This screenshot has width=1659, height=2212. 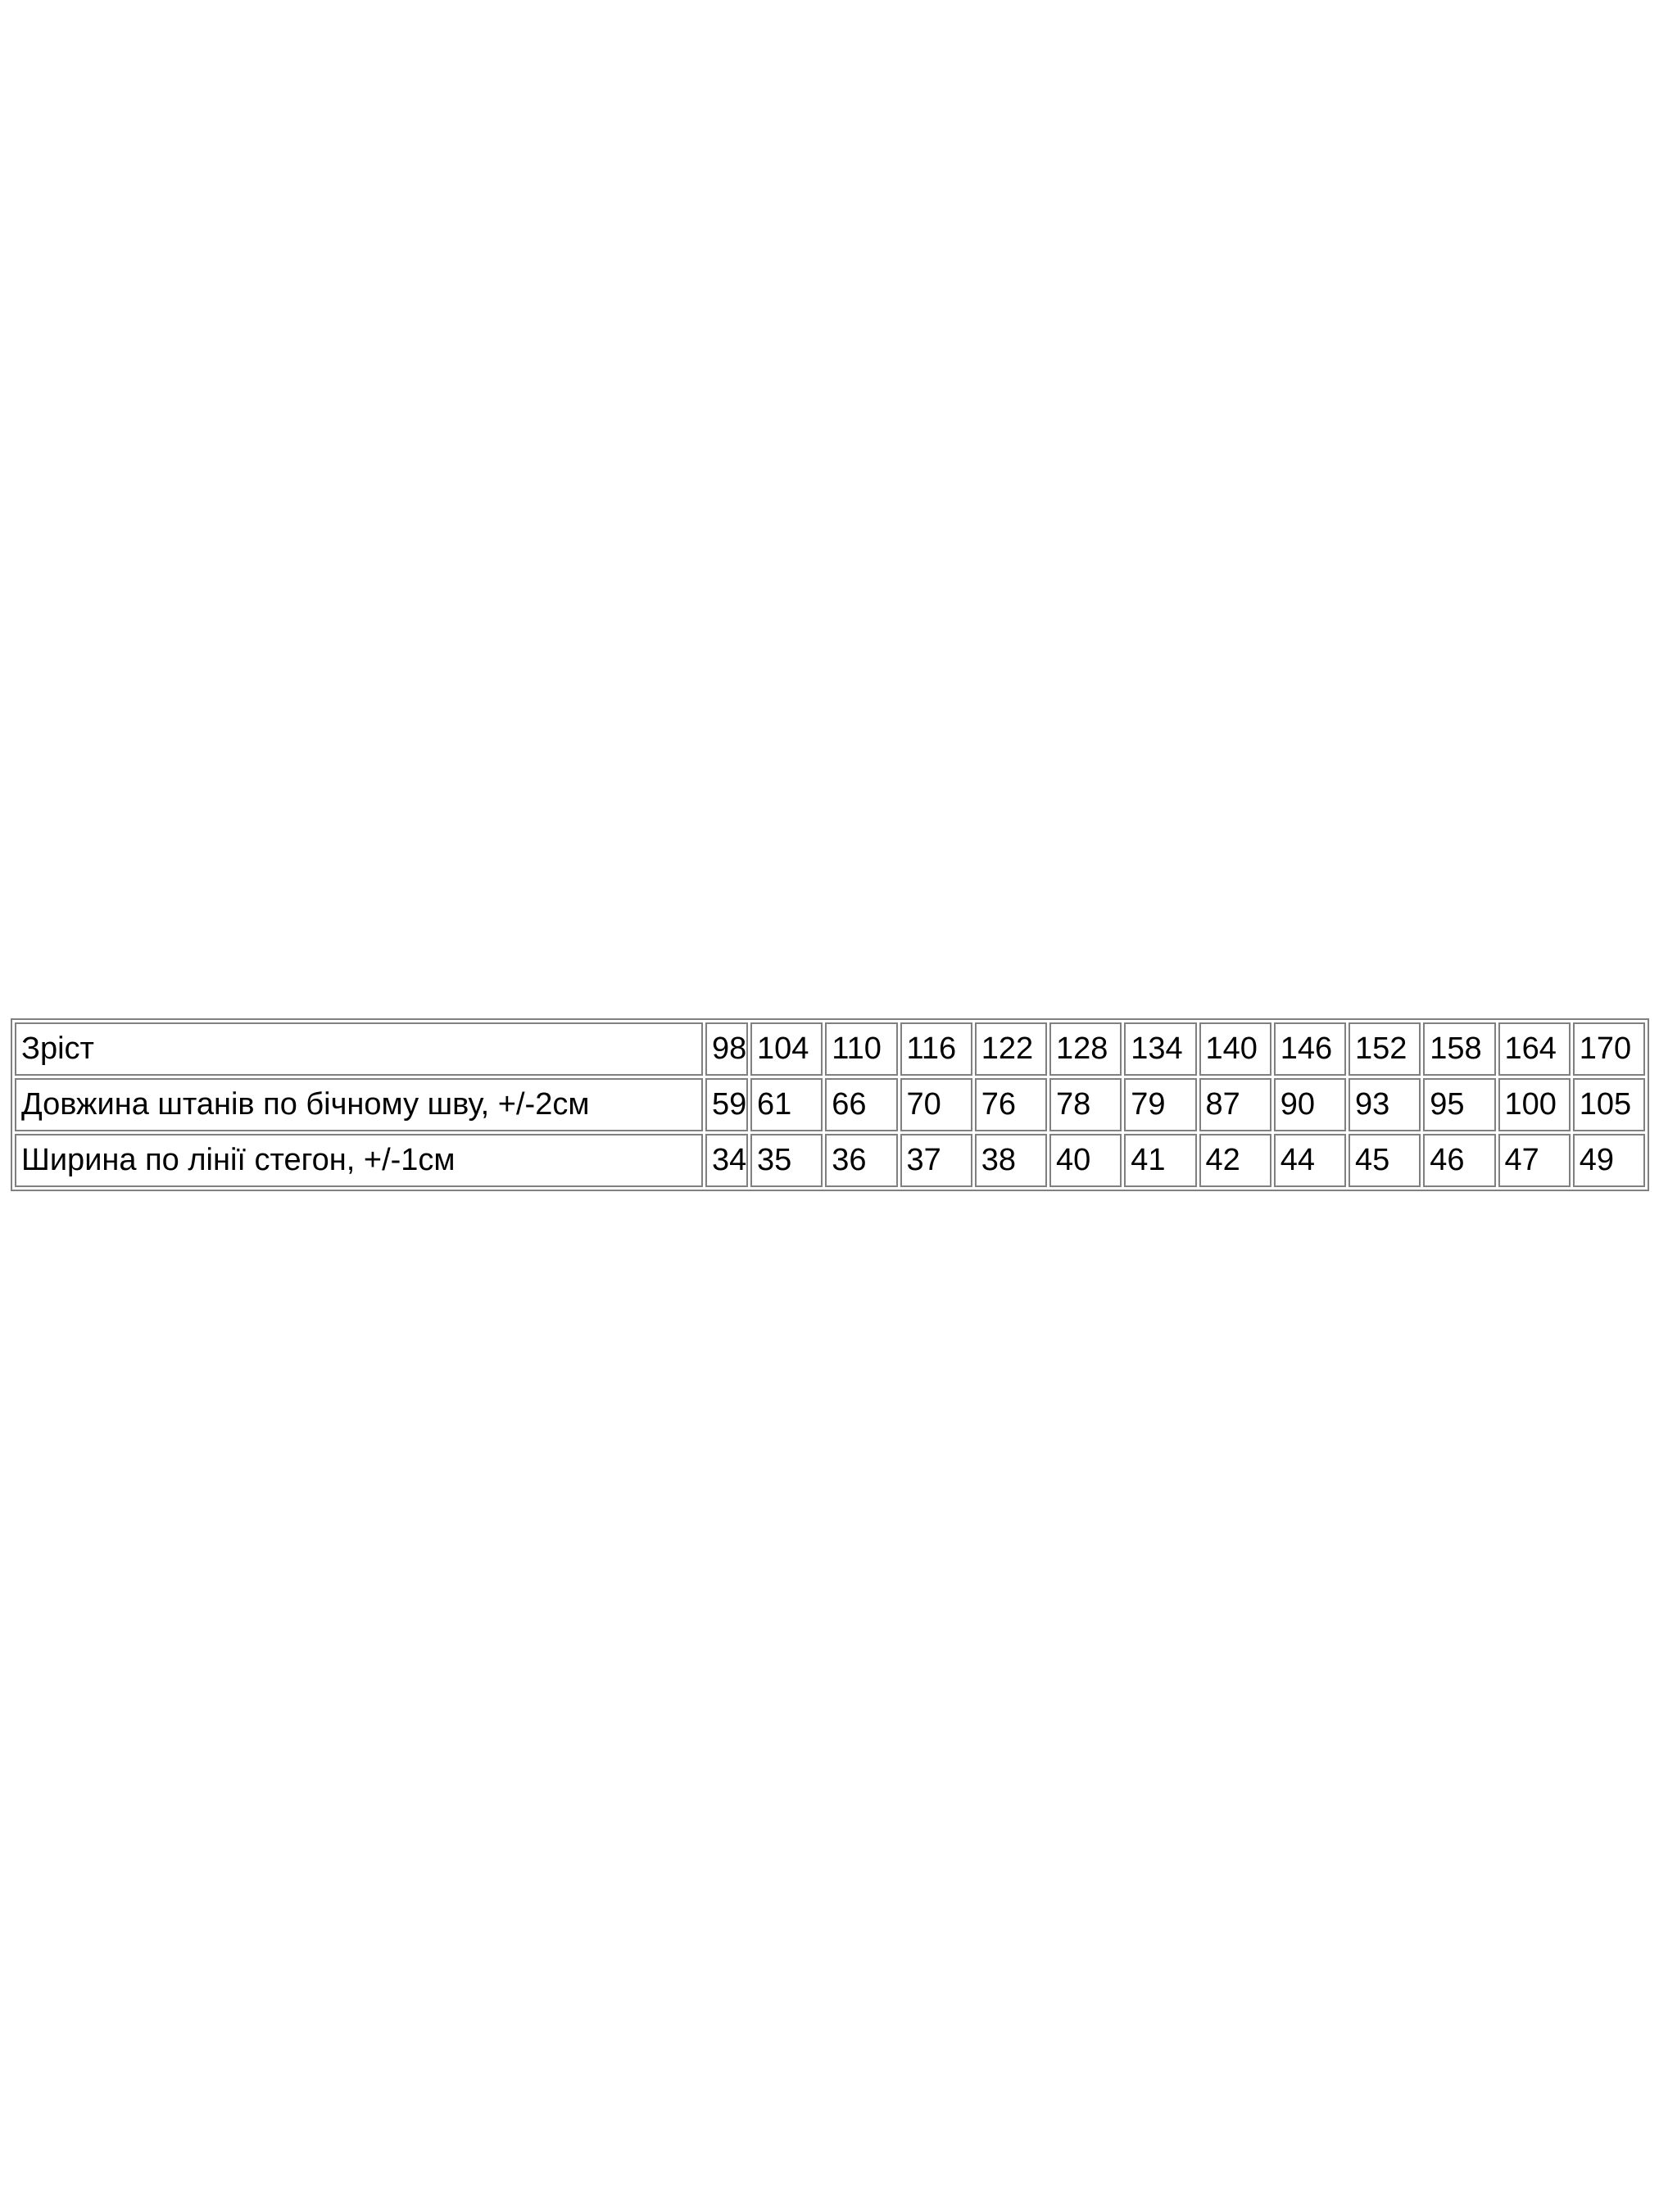 What do you see at coordinates (1608, 1104) in the screenshot?
I see `table-cell: 105` at bounding box center [1608, 1104].